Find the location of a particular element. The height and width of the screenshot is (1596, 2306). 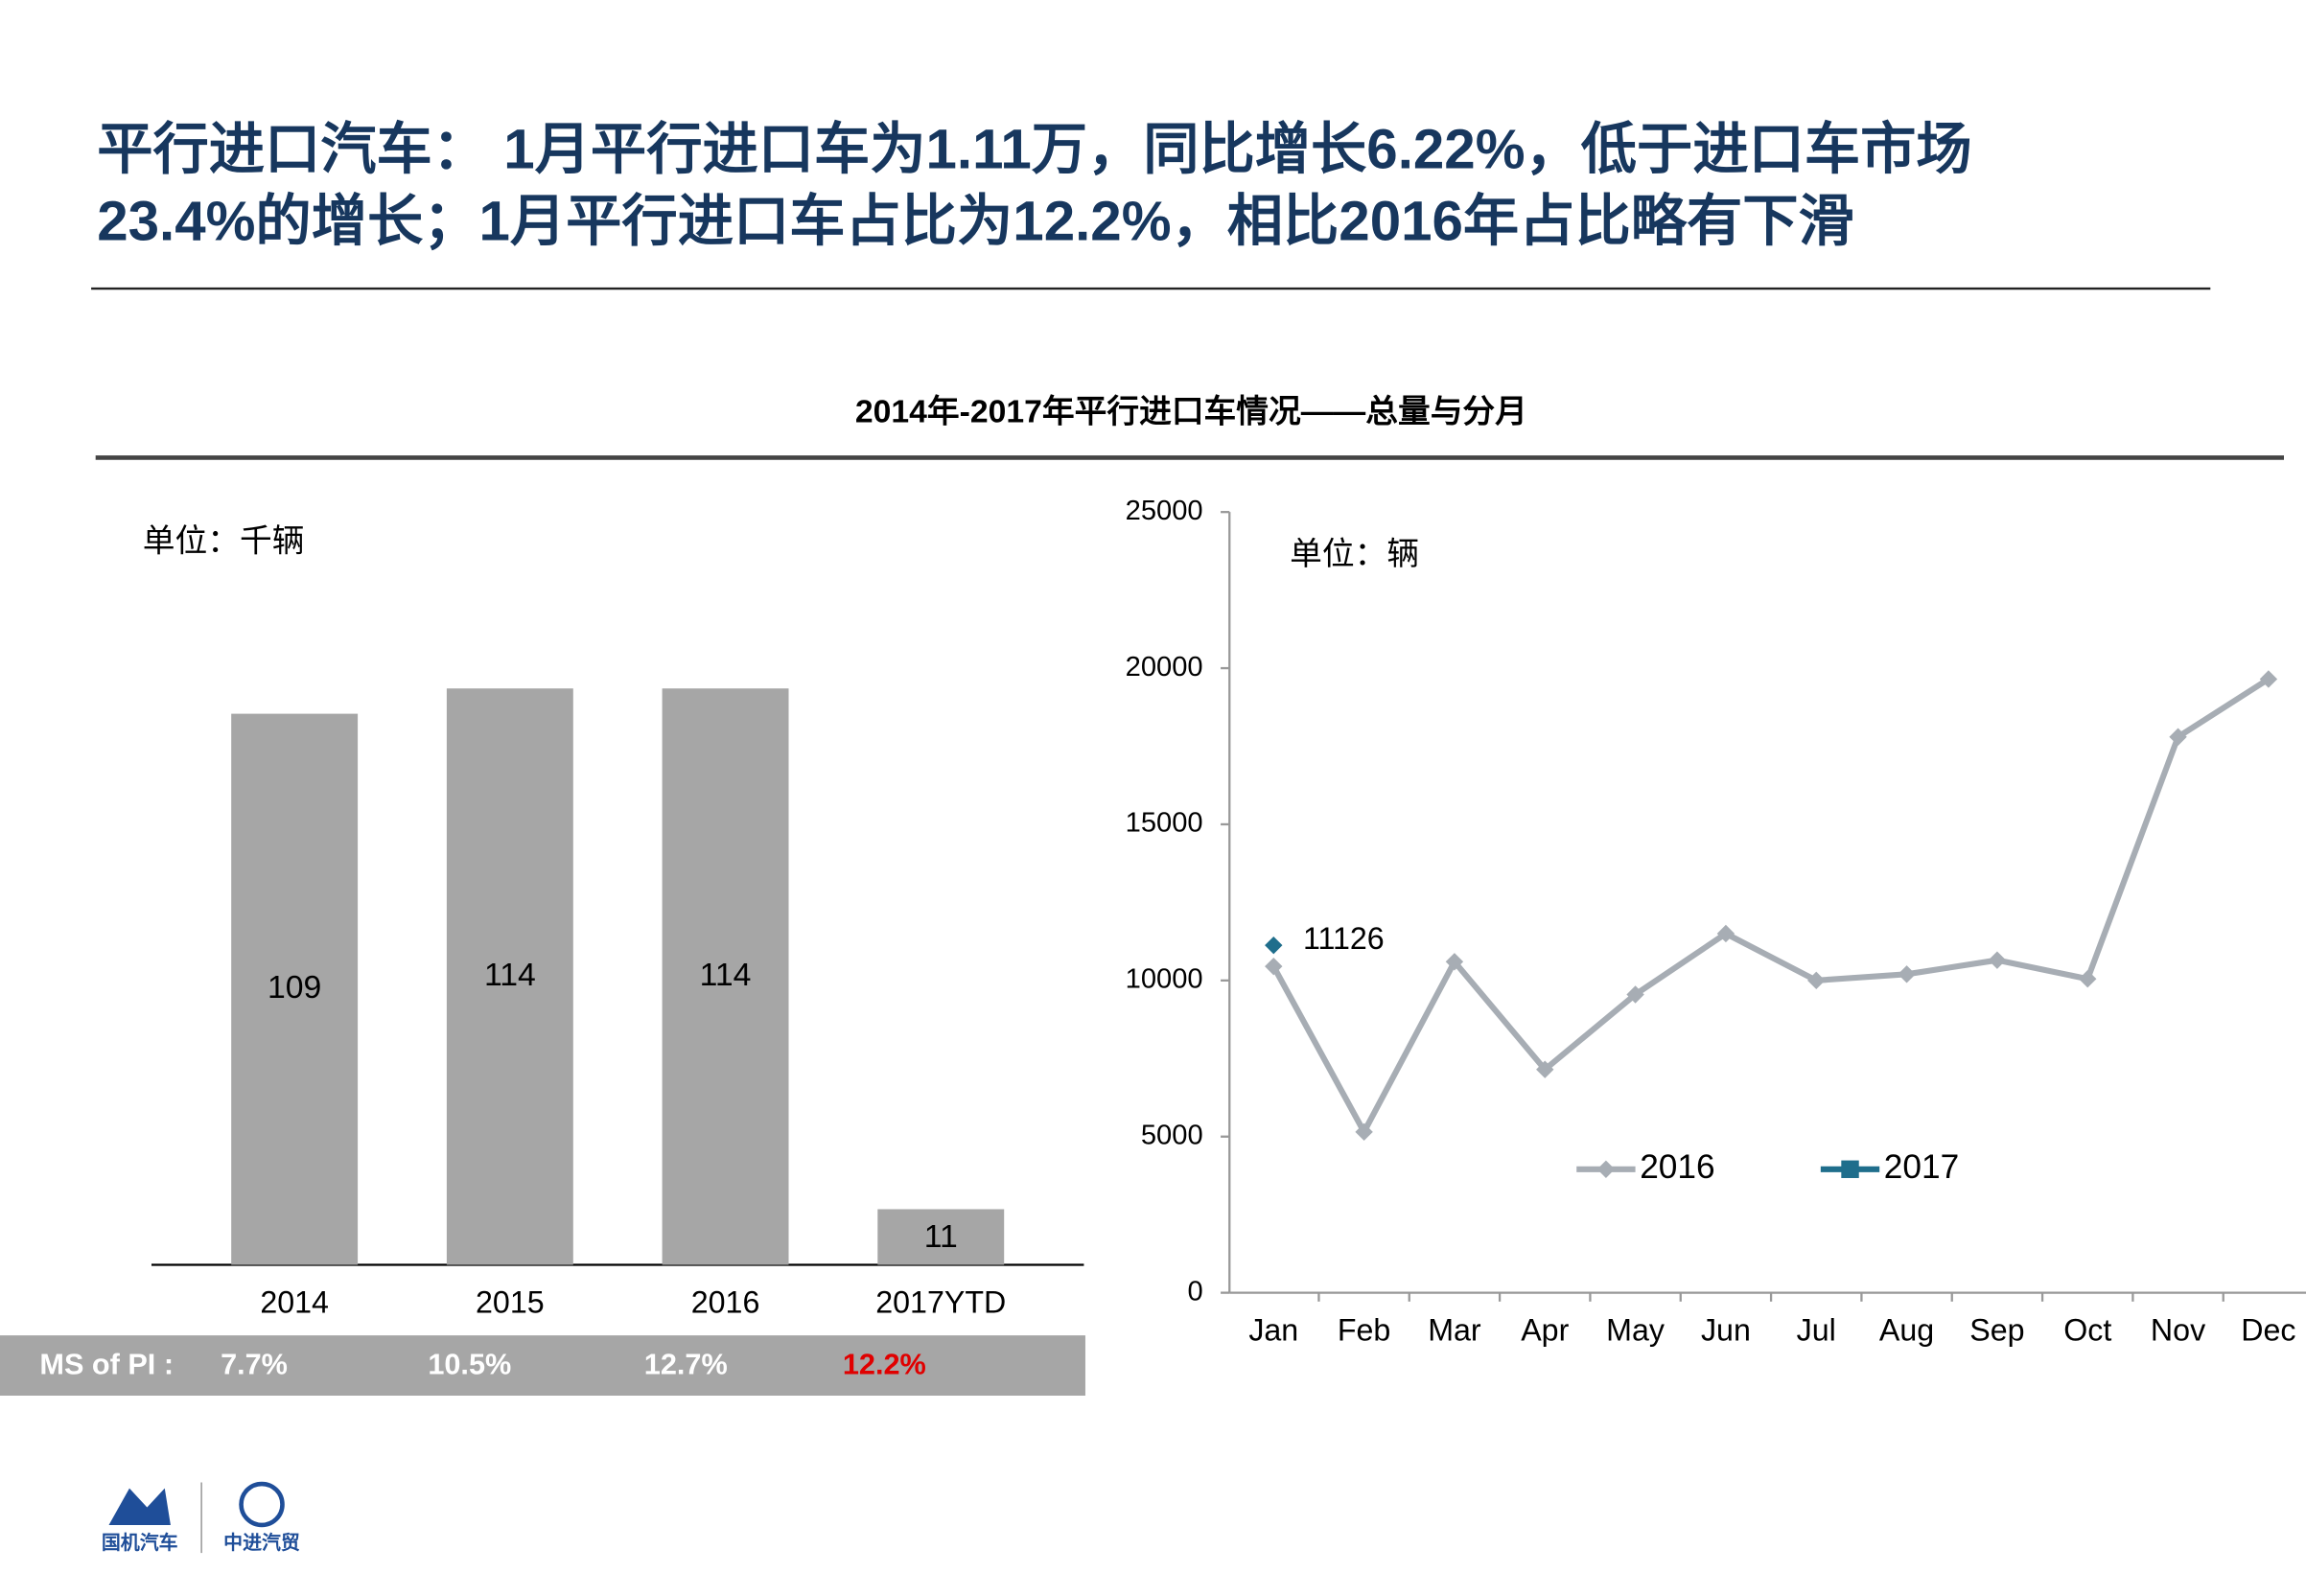

data-label: 11126 is located at coordinates (1344, 938).